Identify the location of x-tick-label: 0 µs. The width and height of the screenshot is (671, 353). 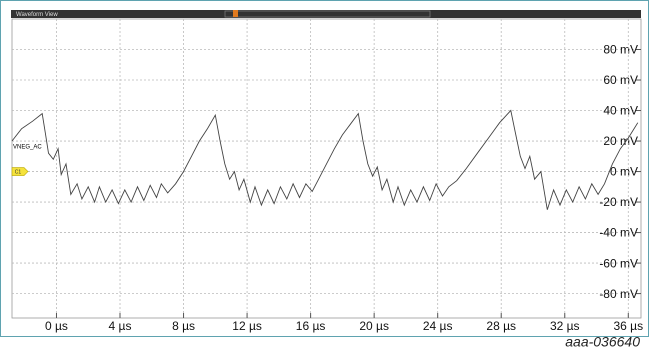
(56, 326).